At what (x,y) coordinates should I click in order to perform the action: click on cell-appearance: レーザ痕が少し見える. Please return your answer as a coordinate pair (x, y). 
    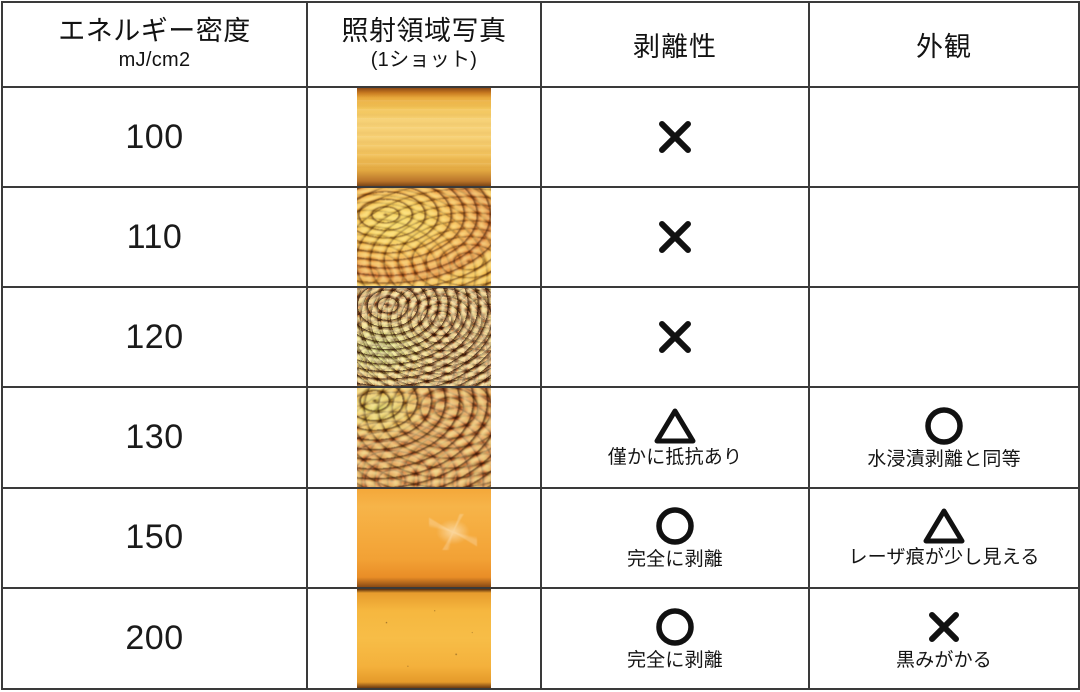
    Looking at the image, I should click on (944, 537).